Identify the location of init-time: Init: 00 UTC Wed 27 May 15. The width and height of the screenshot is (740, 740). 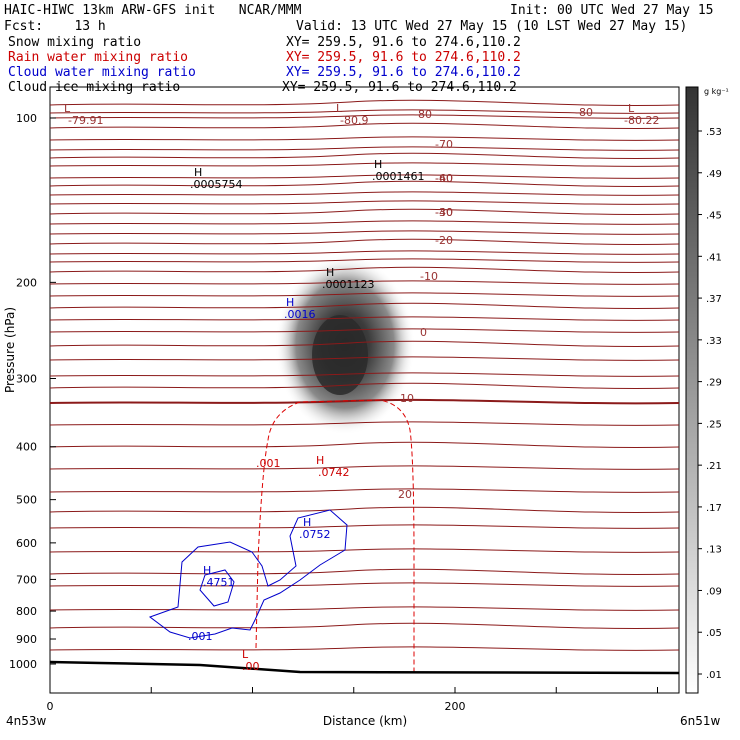
(612, 10).